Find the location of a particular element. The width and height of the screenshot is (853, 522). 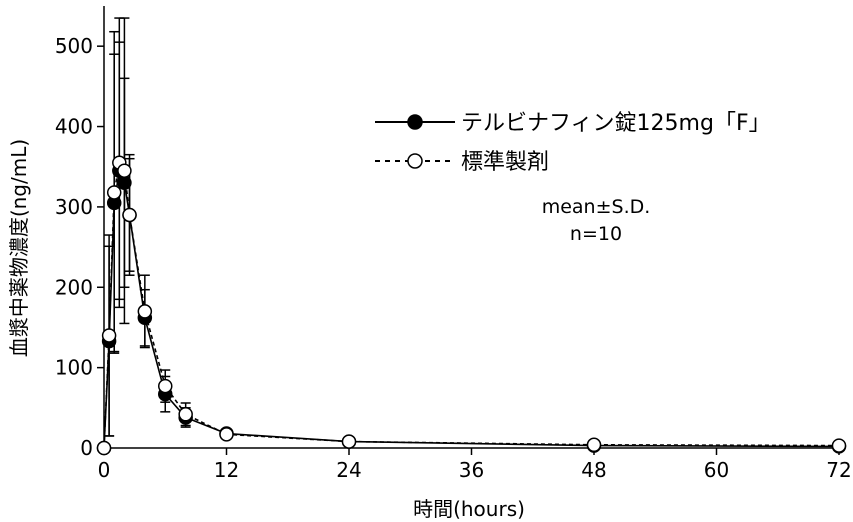

y-ticks: 0 100 200 300 400 500 is located at coordinates (79, 247).